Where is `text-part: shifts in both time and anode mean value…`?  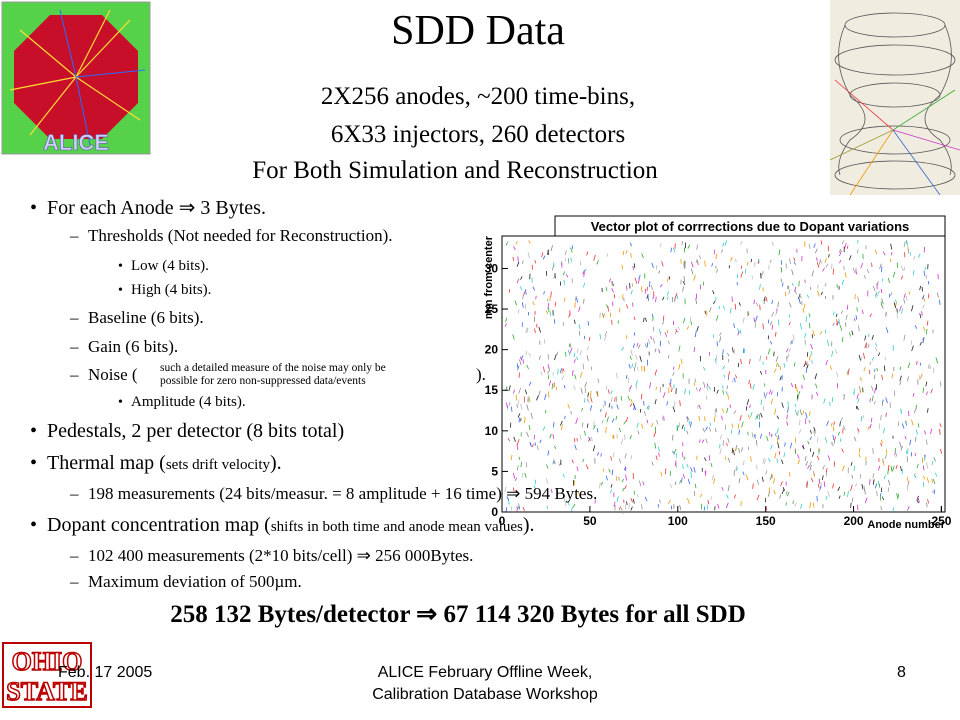
text-part: shifts in both time and anode mean value… is located at coordinates (397, 527).